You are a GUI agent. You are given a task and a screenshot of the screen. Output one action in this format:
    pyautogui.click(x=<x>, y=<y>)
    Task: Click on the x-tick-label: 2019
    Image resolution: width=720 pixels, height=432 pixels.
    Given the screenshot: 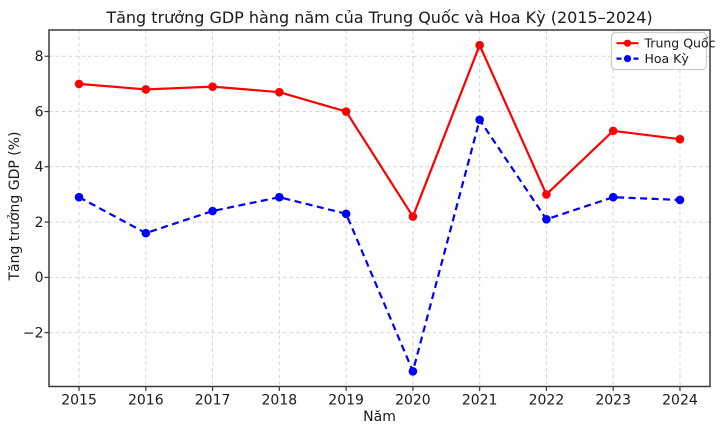 What is the action you would take?
    pyautogui.click(x=346, y=400)
    